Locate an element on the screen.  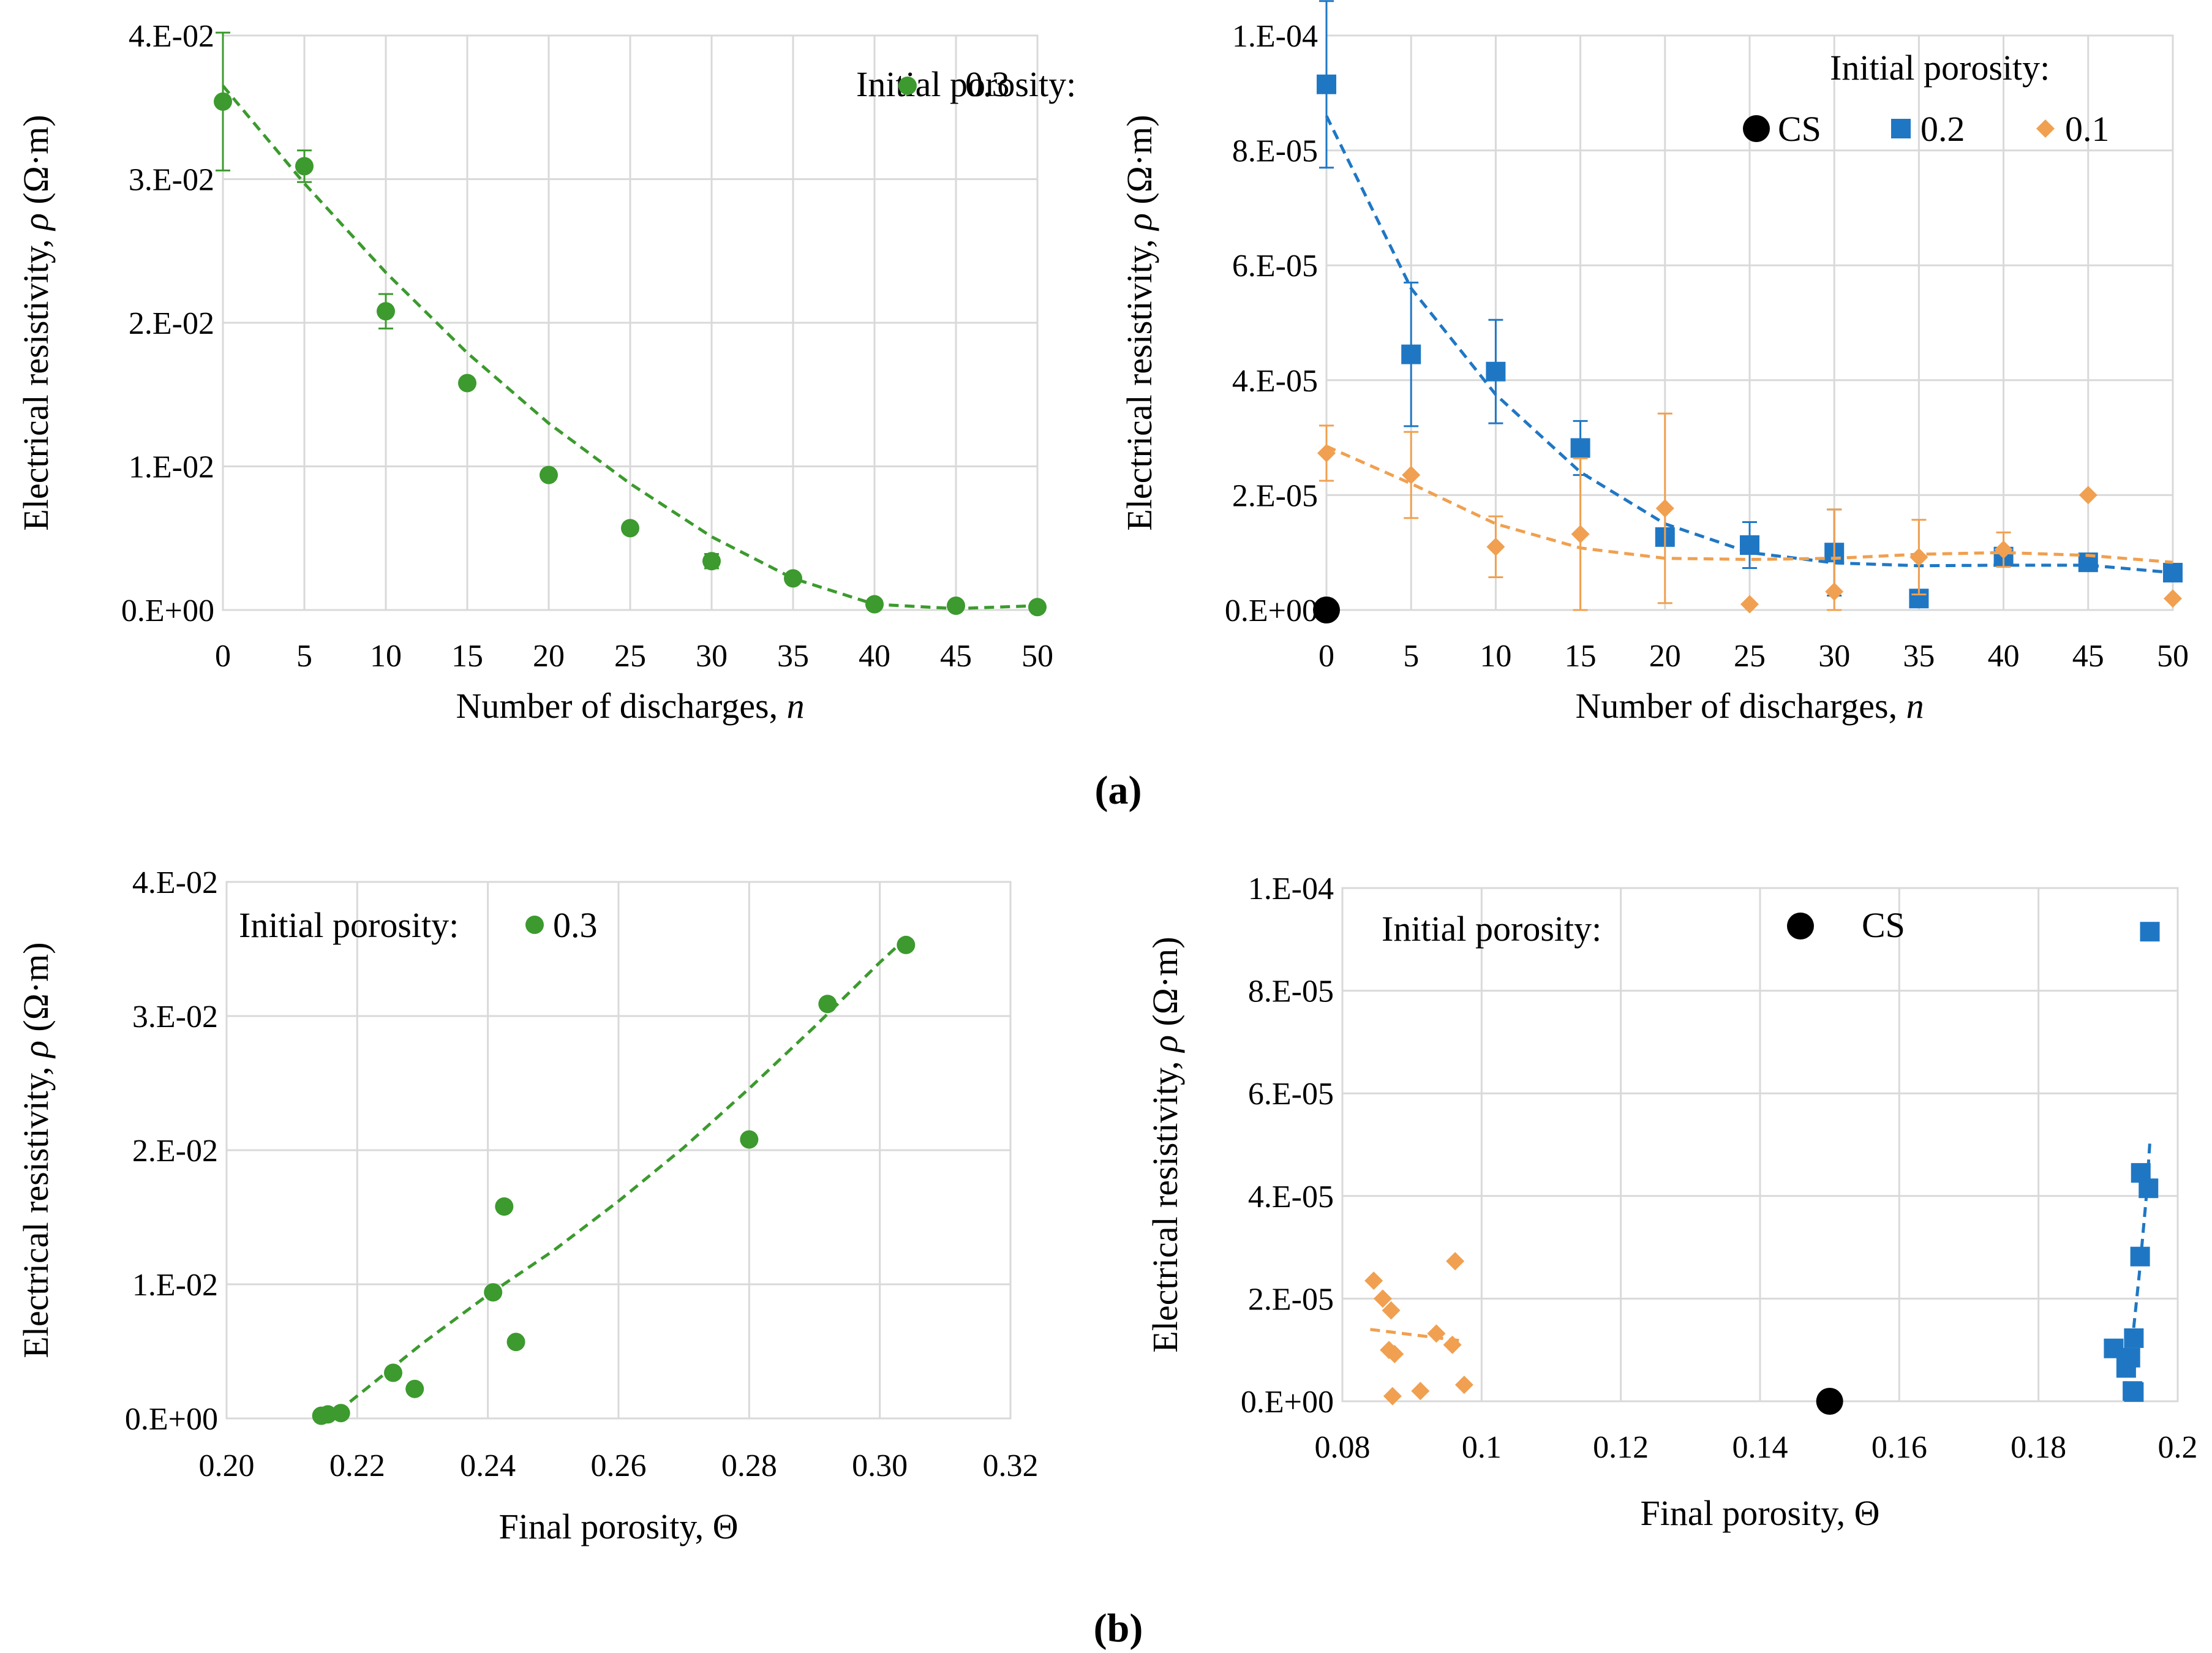
x-tick-label: 0.14 is located at coordinates (1760, 1448).